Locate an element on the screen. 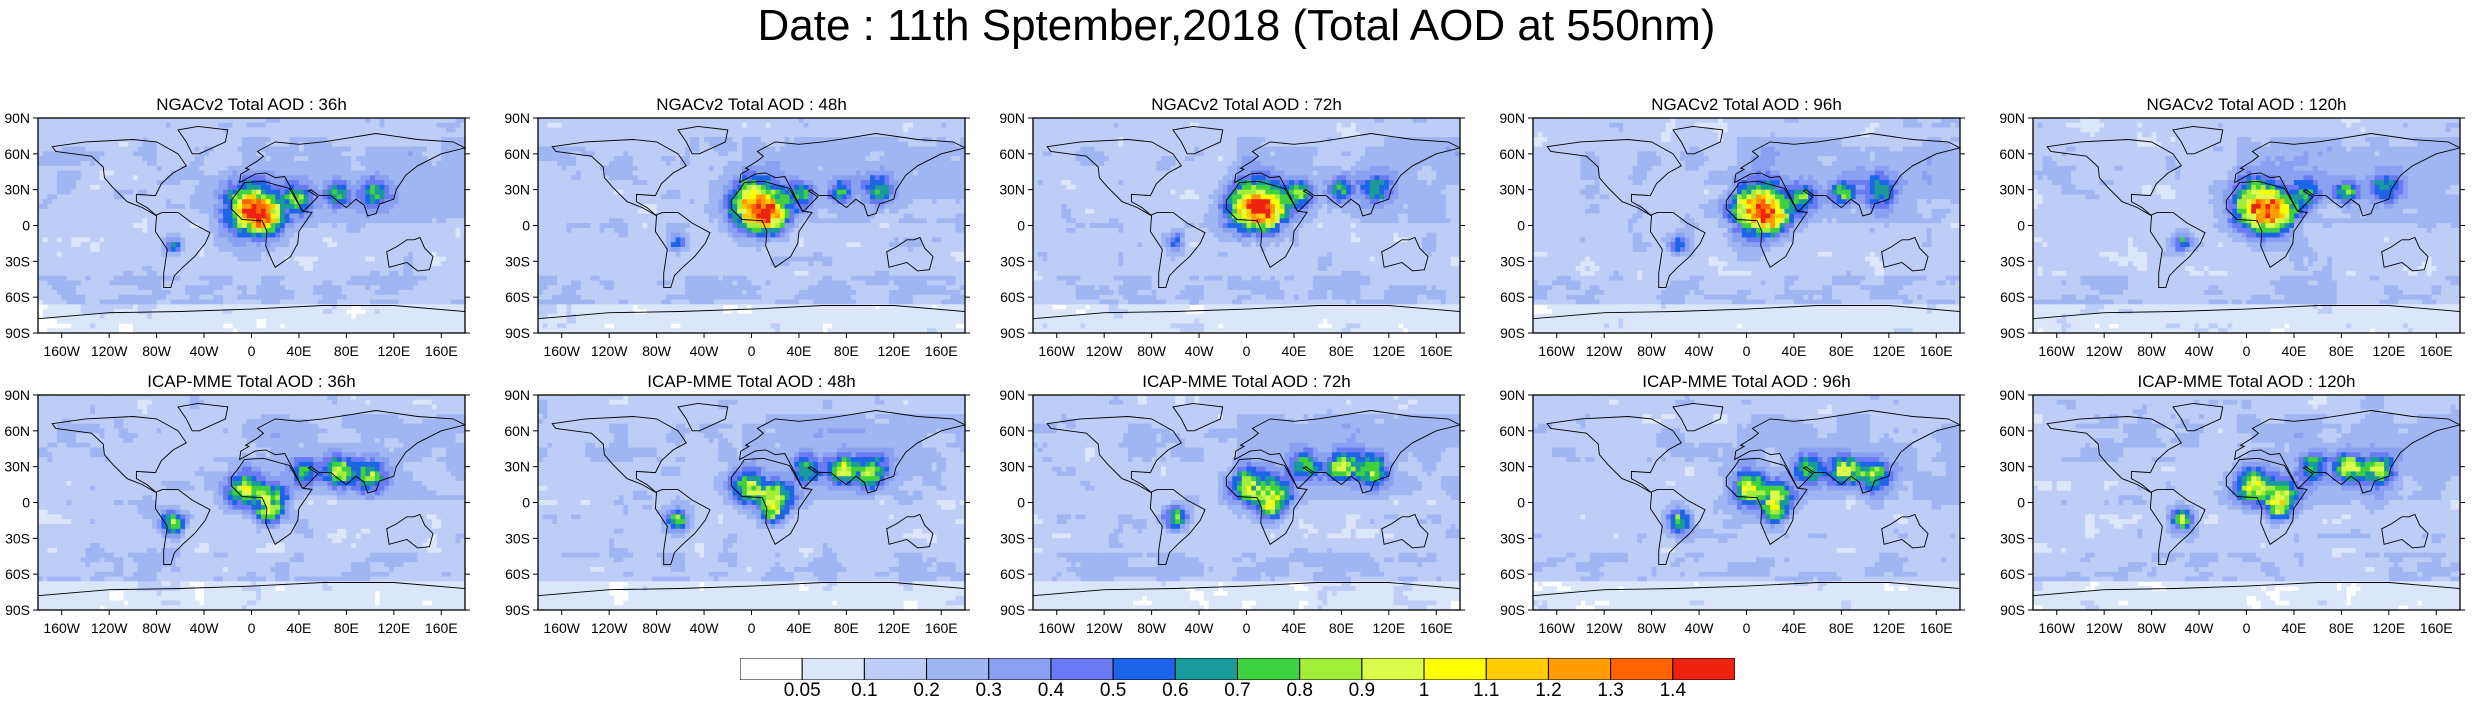 The image size is (2473, 702). colorbar-label: 1.1 is located at coordinates (1486, 691).